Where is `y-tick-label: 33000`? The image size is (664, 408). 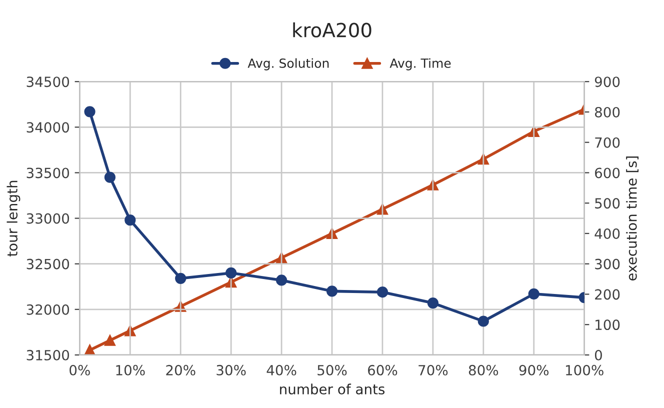 y-tick-label: 33000 is located at coordinates (48, 218).